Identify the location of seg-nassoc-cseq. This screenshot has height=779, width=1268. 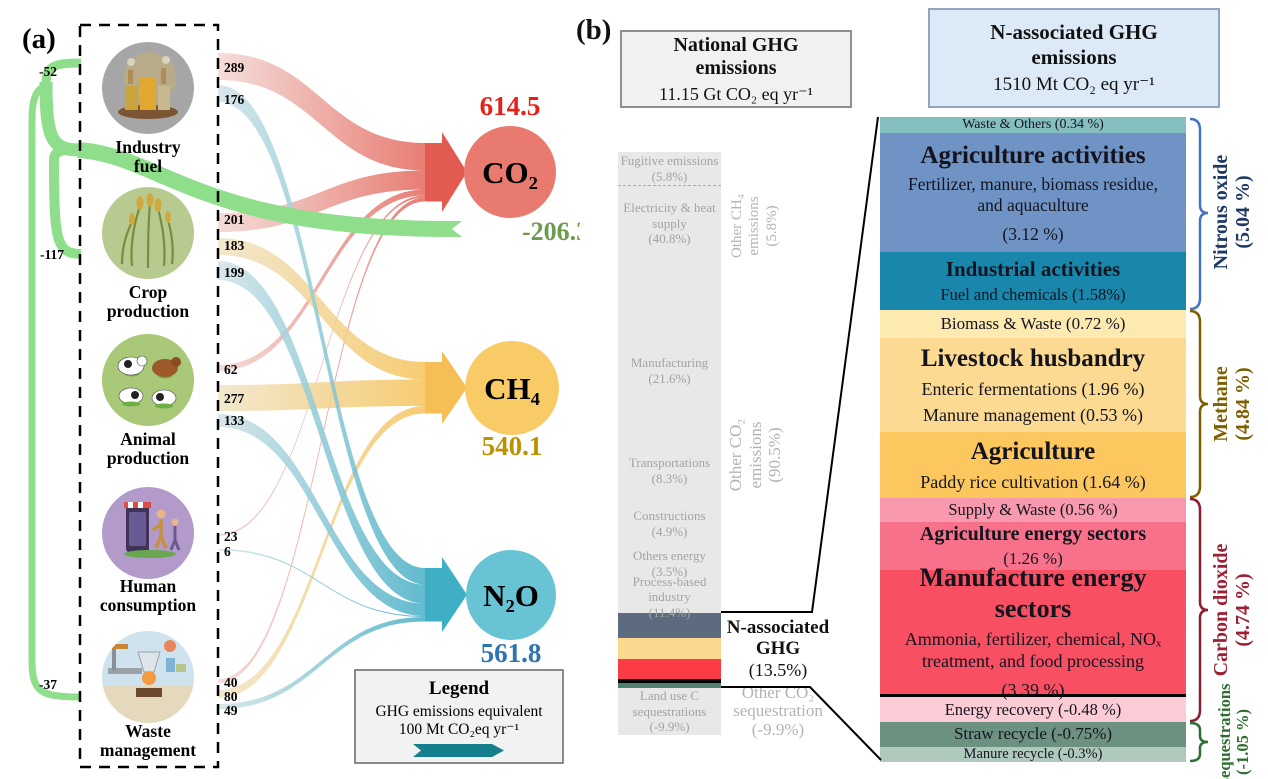
(669, 685).